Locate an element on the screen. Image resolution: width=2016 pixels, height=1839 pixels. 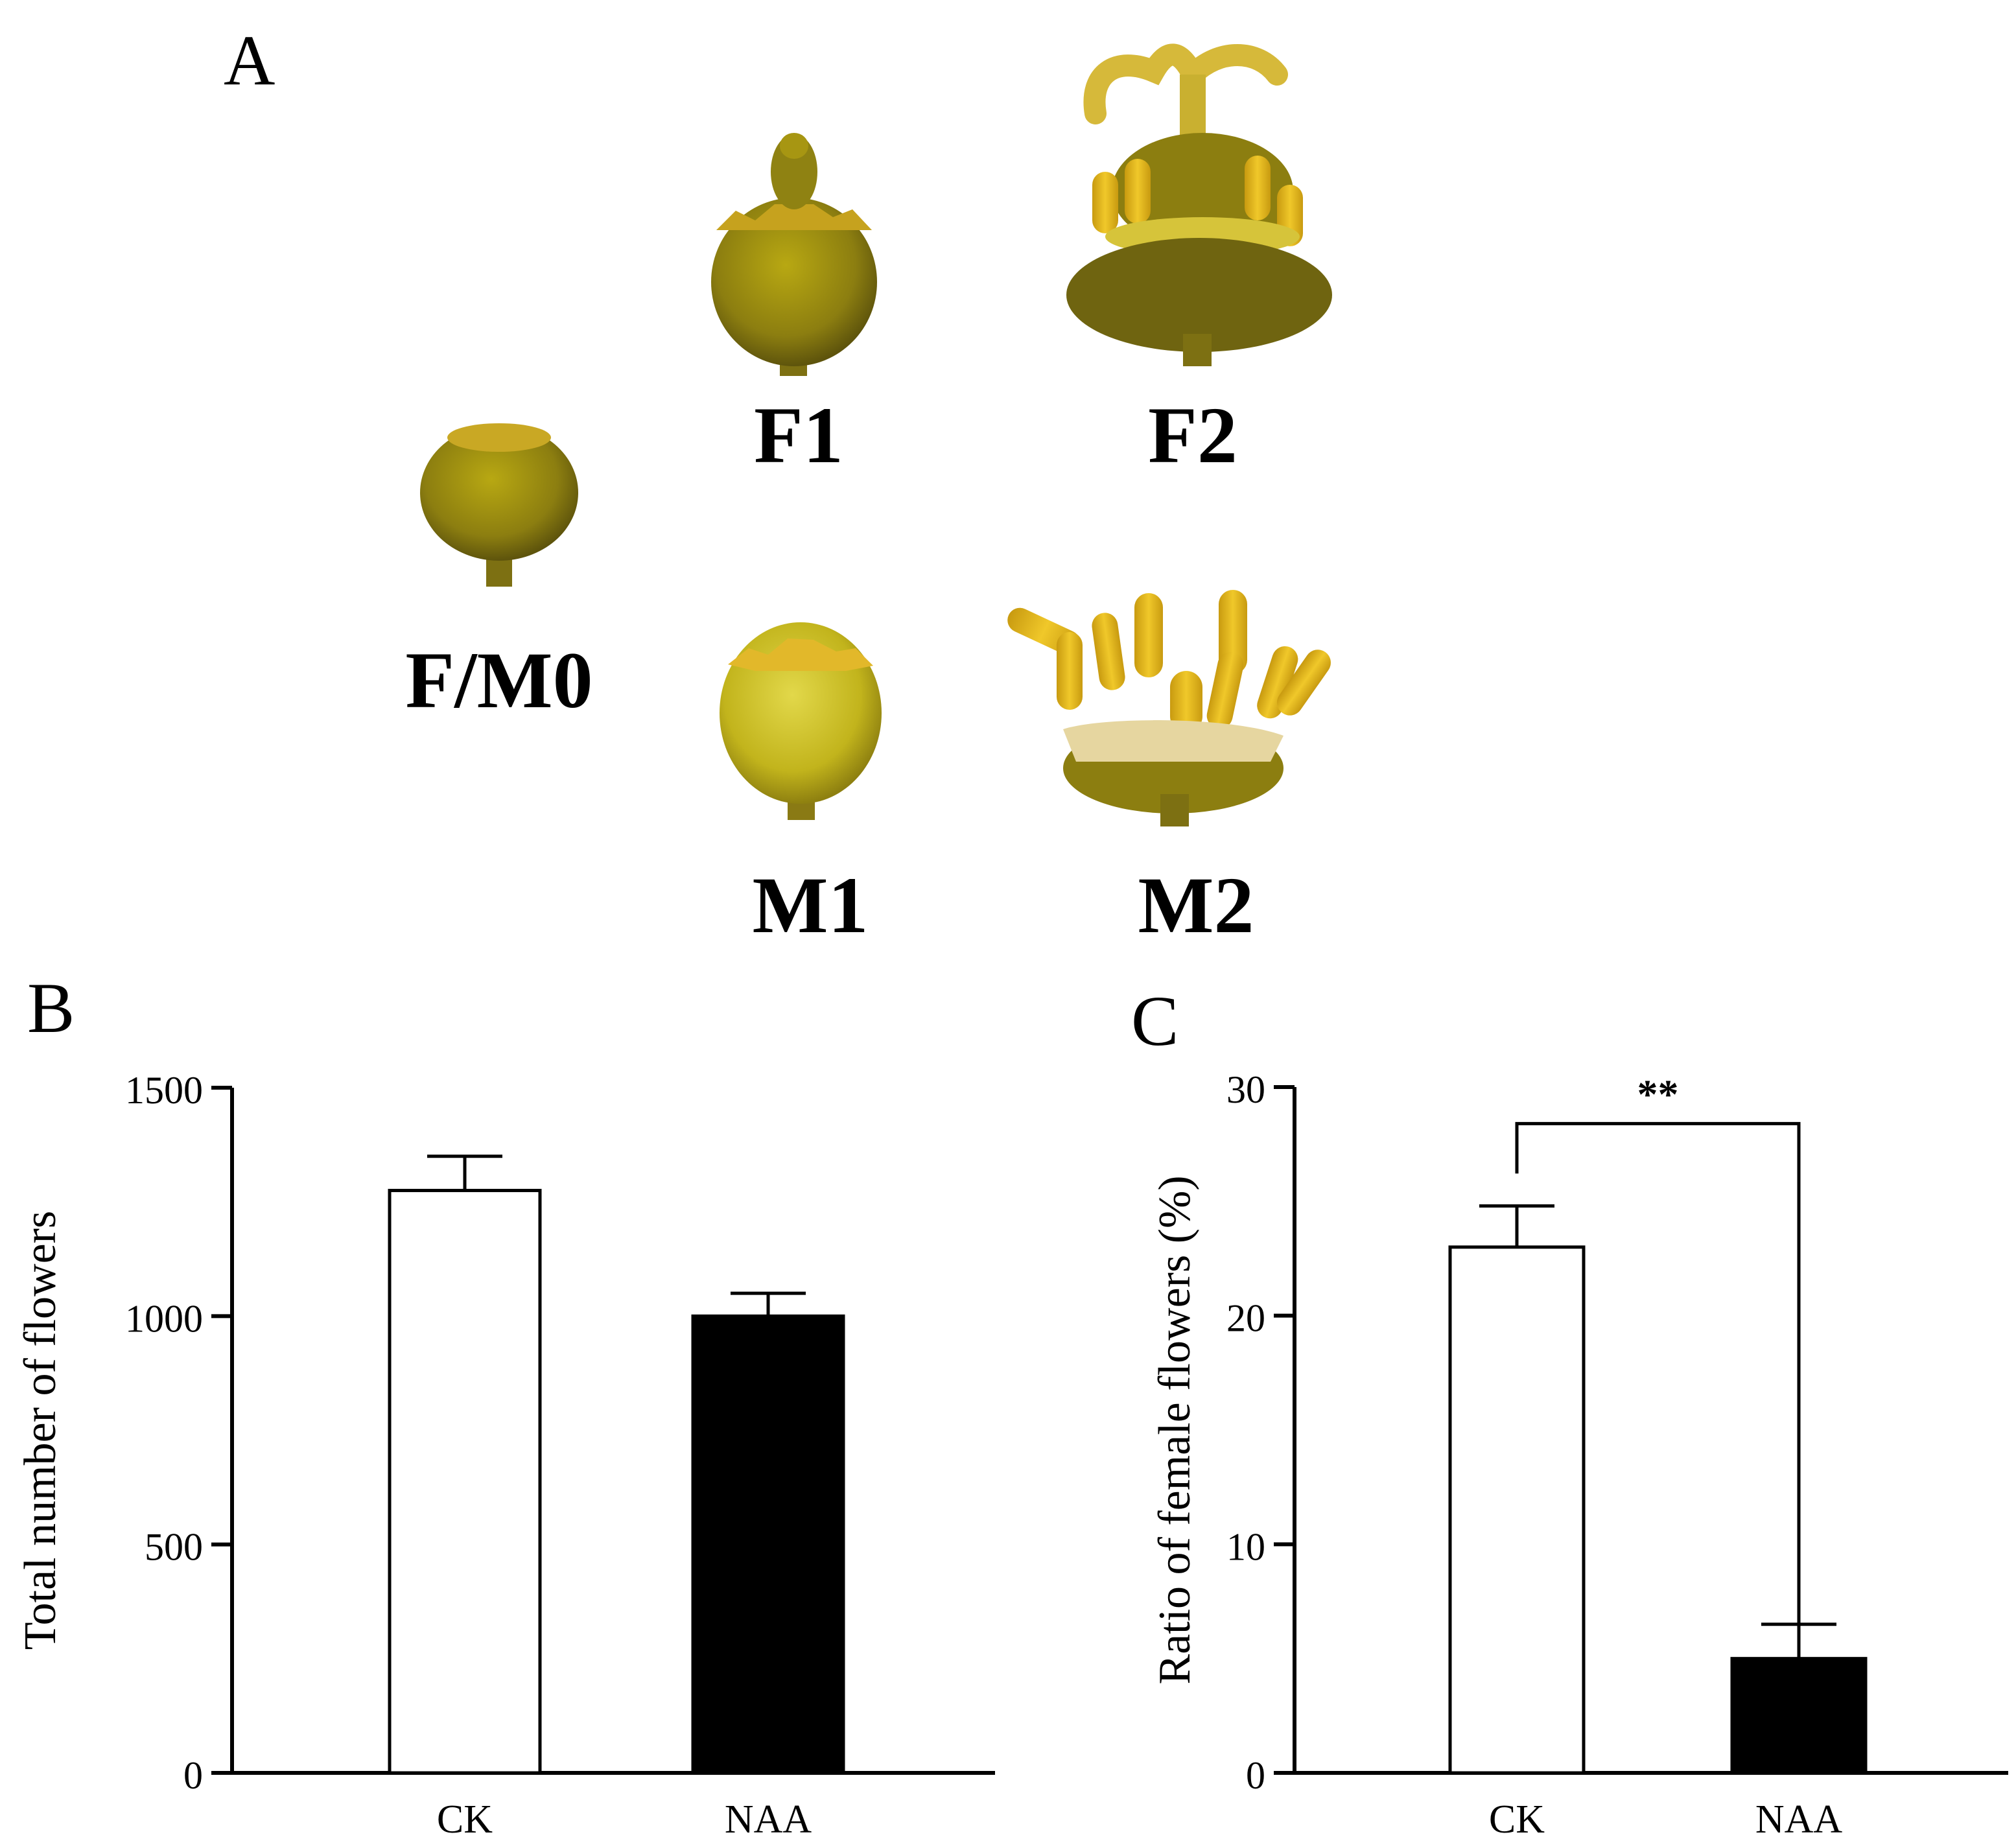
stage-label-f-m0: F/M0 is located at coordinates (499, 680).